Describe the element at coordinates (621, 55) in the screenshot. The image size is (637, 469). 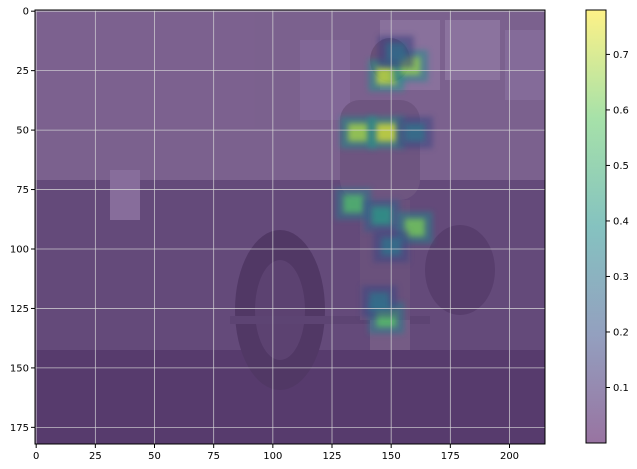
I see `colorbar-tick-label: 0.7` at that location.